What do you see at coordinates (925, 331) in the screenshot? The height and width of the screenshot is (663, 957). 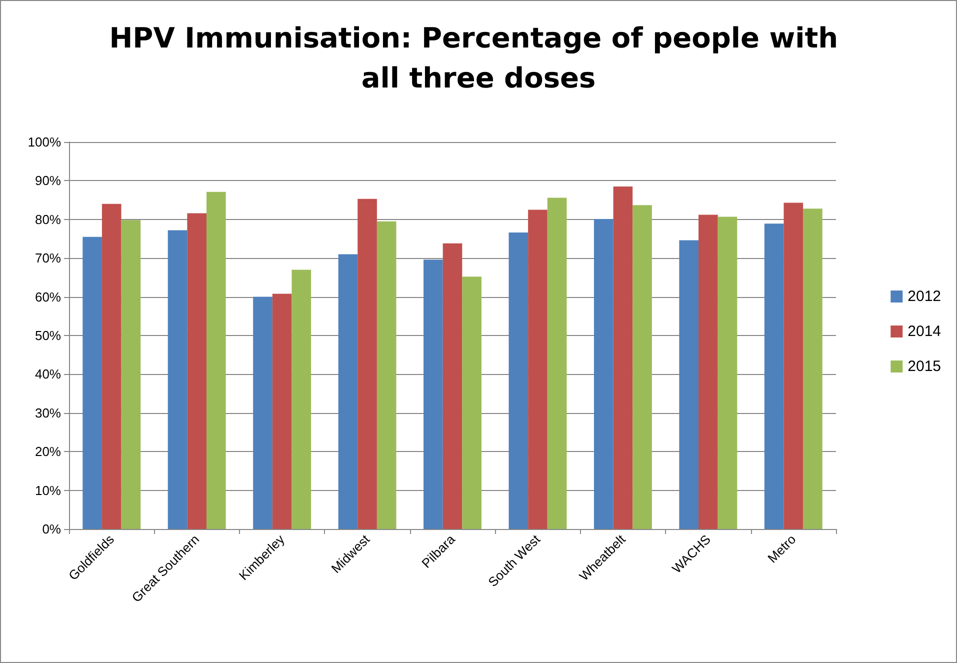 I see `legend-label: 2014` at bounding box center [925, 331].